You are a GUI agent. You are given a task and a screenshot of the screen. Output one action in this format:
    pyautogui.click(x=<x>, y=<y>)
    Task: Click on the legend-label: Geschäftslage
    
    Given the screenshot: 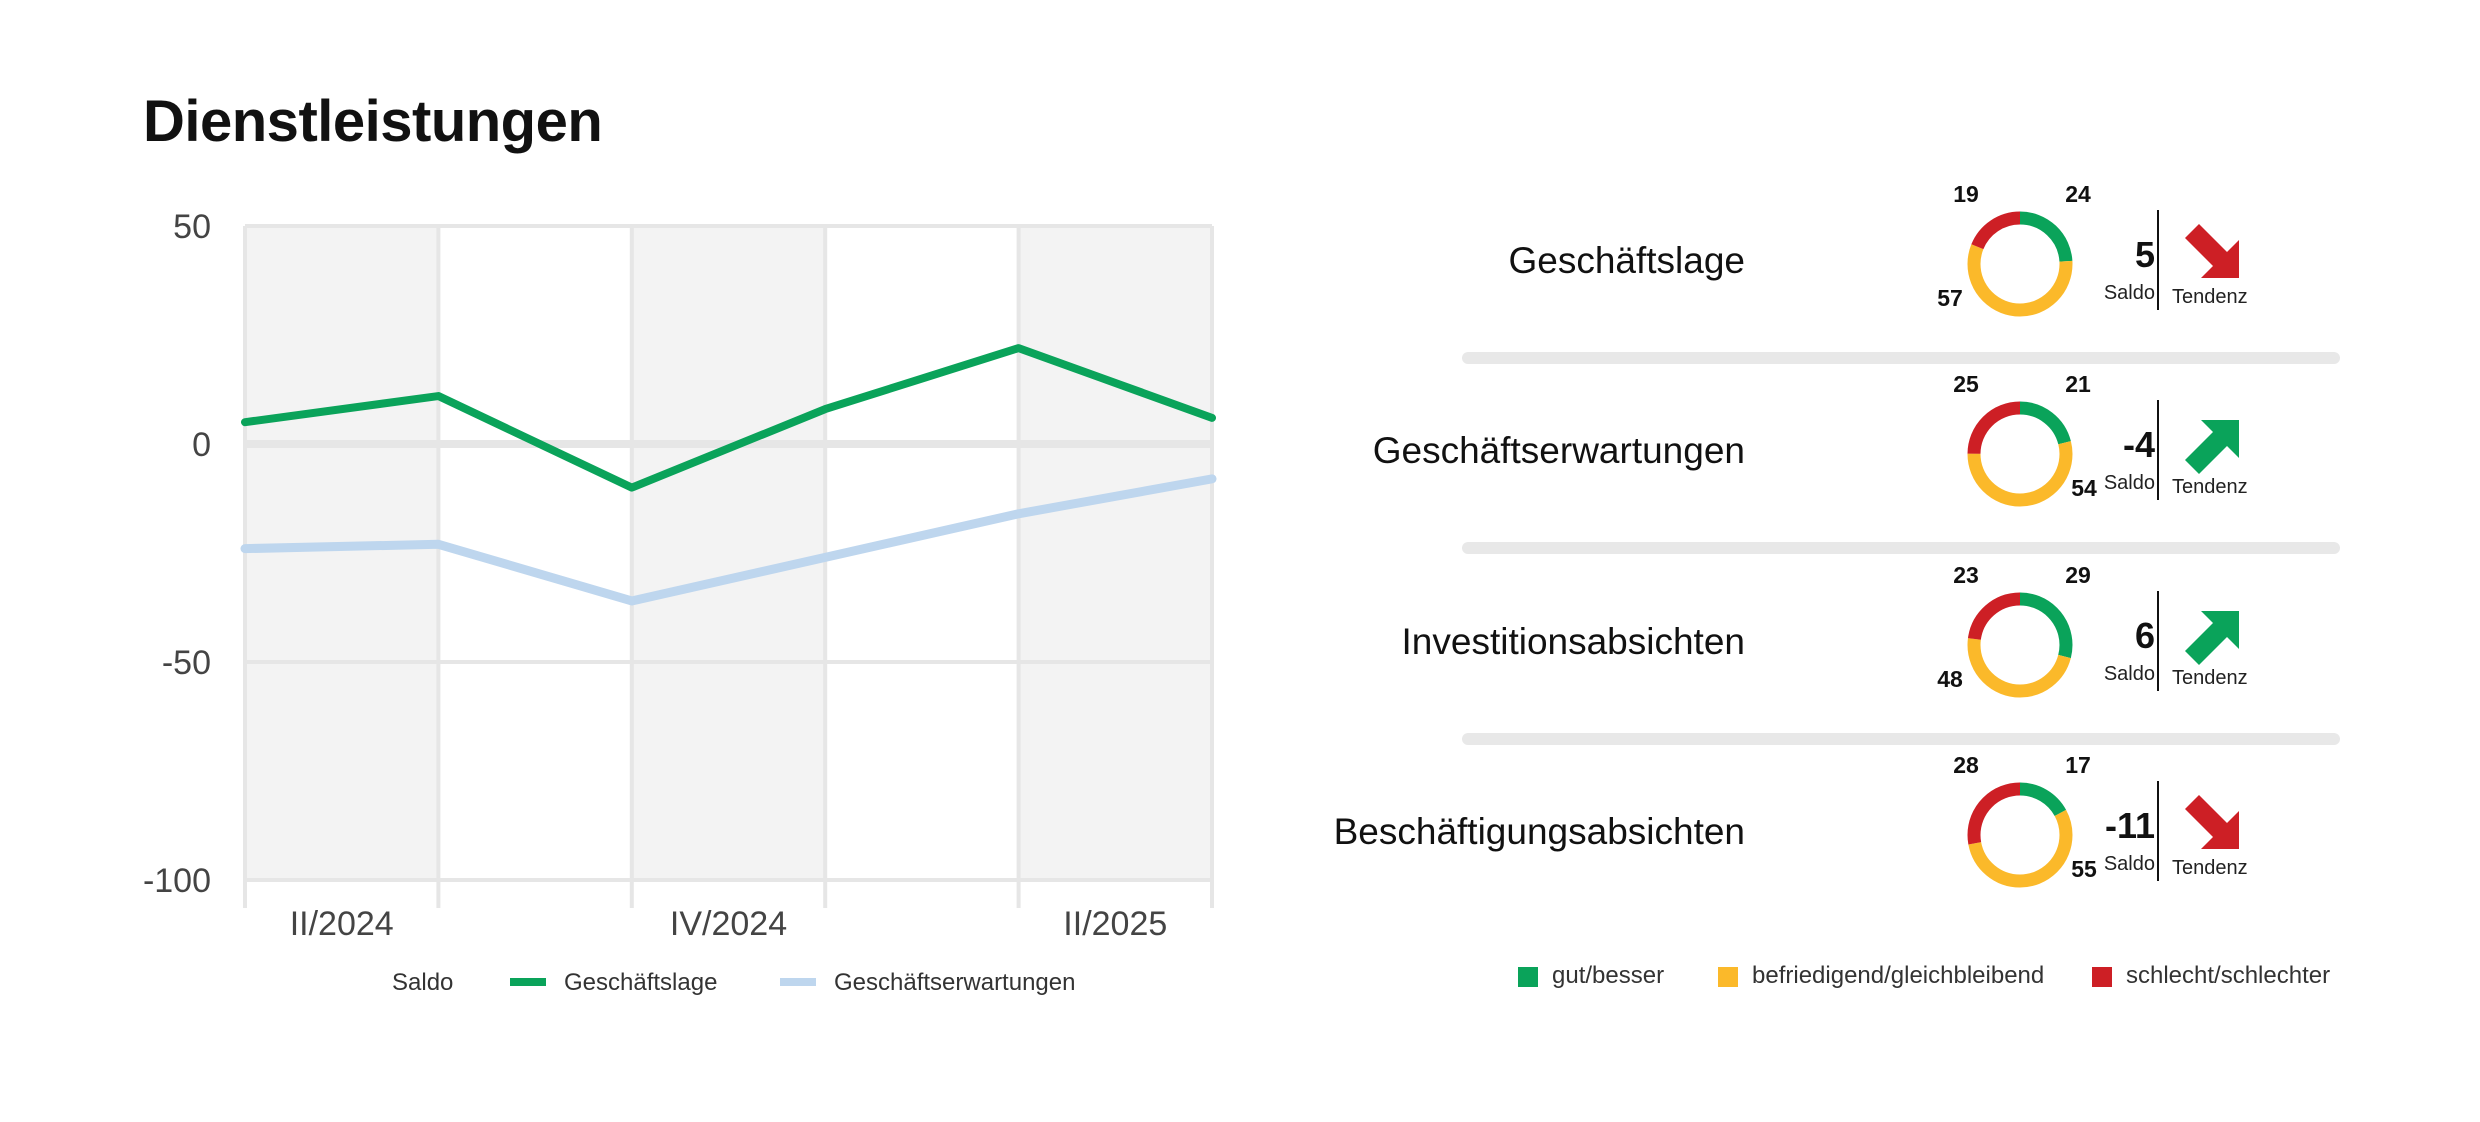 What is the action you would take?
    pyautogui.click(x=640, y=982)
    